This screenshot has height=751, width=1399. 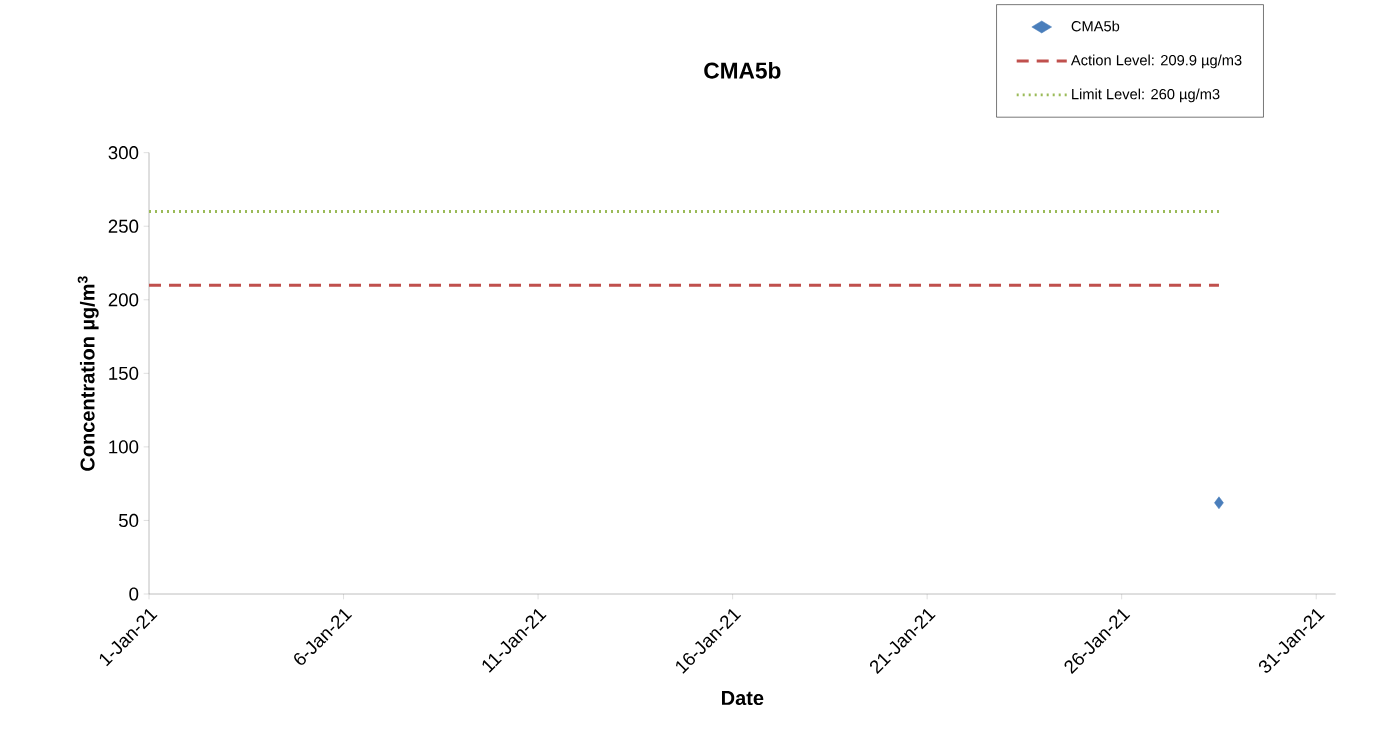 I want to click on y-tick-label: 50, so click(x=128, y=520).